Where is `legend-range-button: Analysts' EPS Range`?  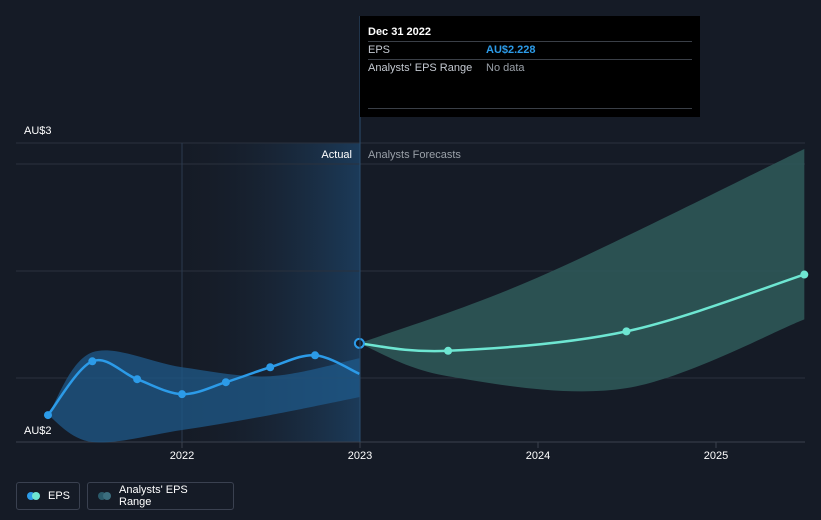 legend-range-button: Analysts' EPS Range is located at coordinates (160, 496).